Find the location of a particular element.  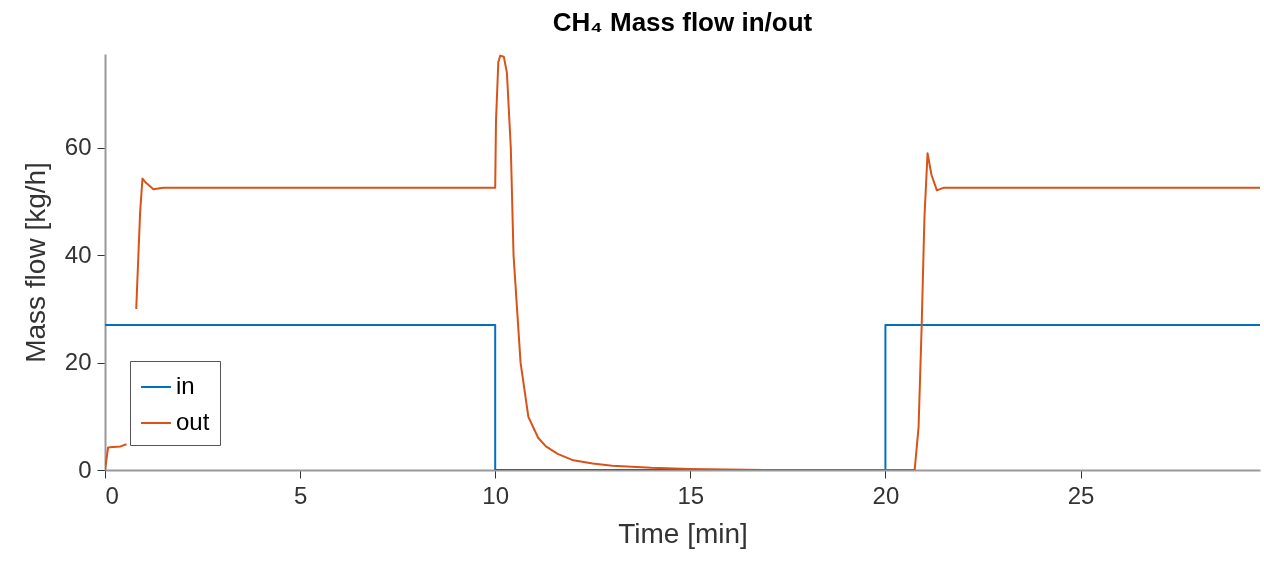

y-tick-label: 0 is located at coordinates (85, 469).